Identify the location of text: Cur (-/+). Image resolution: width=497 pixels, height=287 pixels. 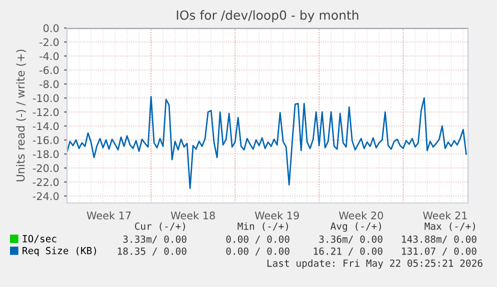
(159, 226).